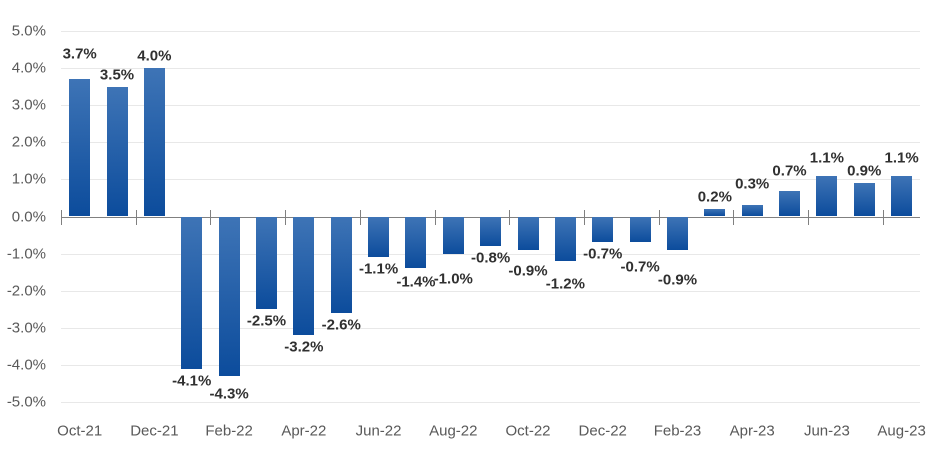  I want to click on data-label-mar-23: 0.2%, so click(714, 197).